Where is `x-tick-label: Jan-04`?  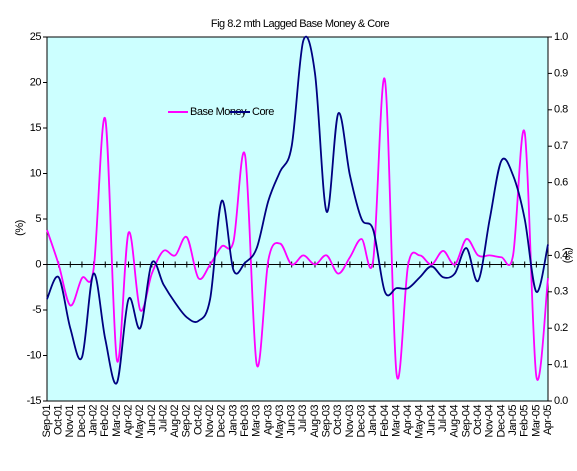
x-tick-label: Jan-04 is located at coordinates (373, 420).